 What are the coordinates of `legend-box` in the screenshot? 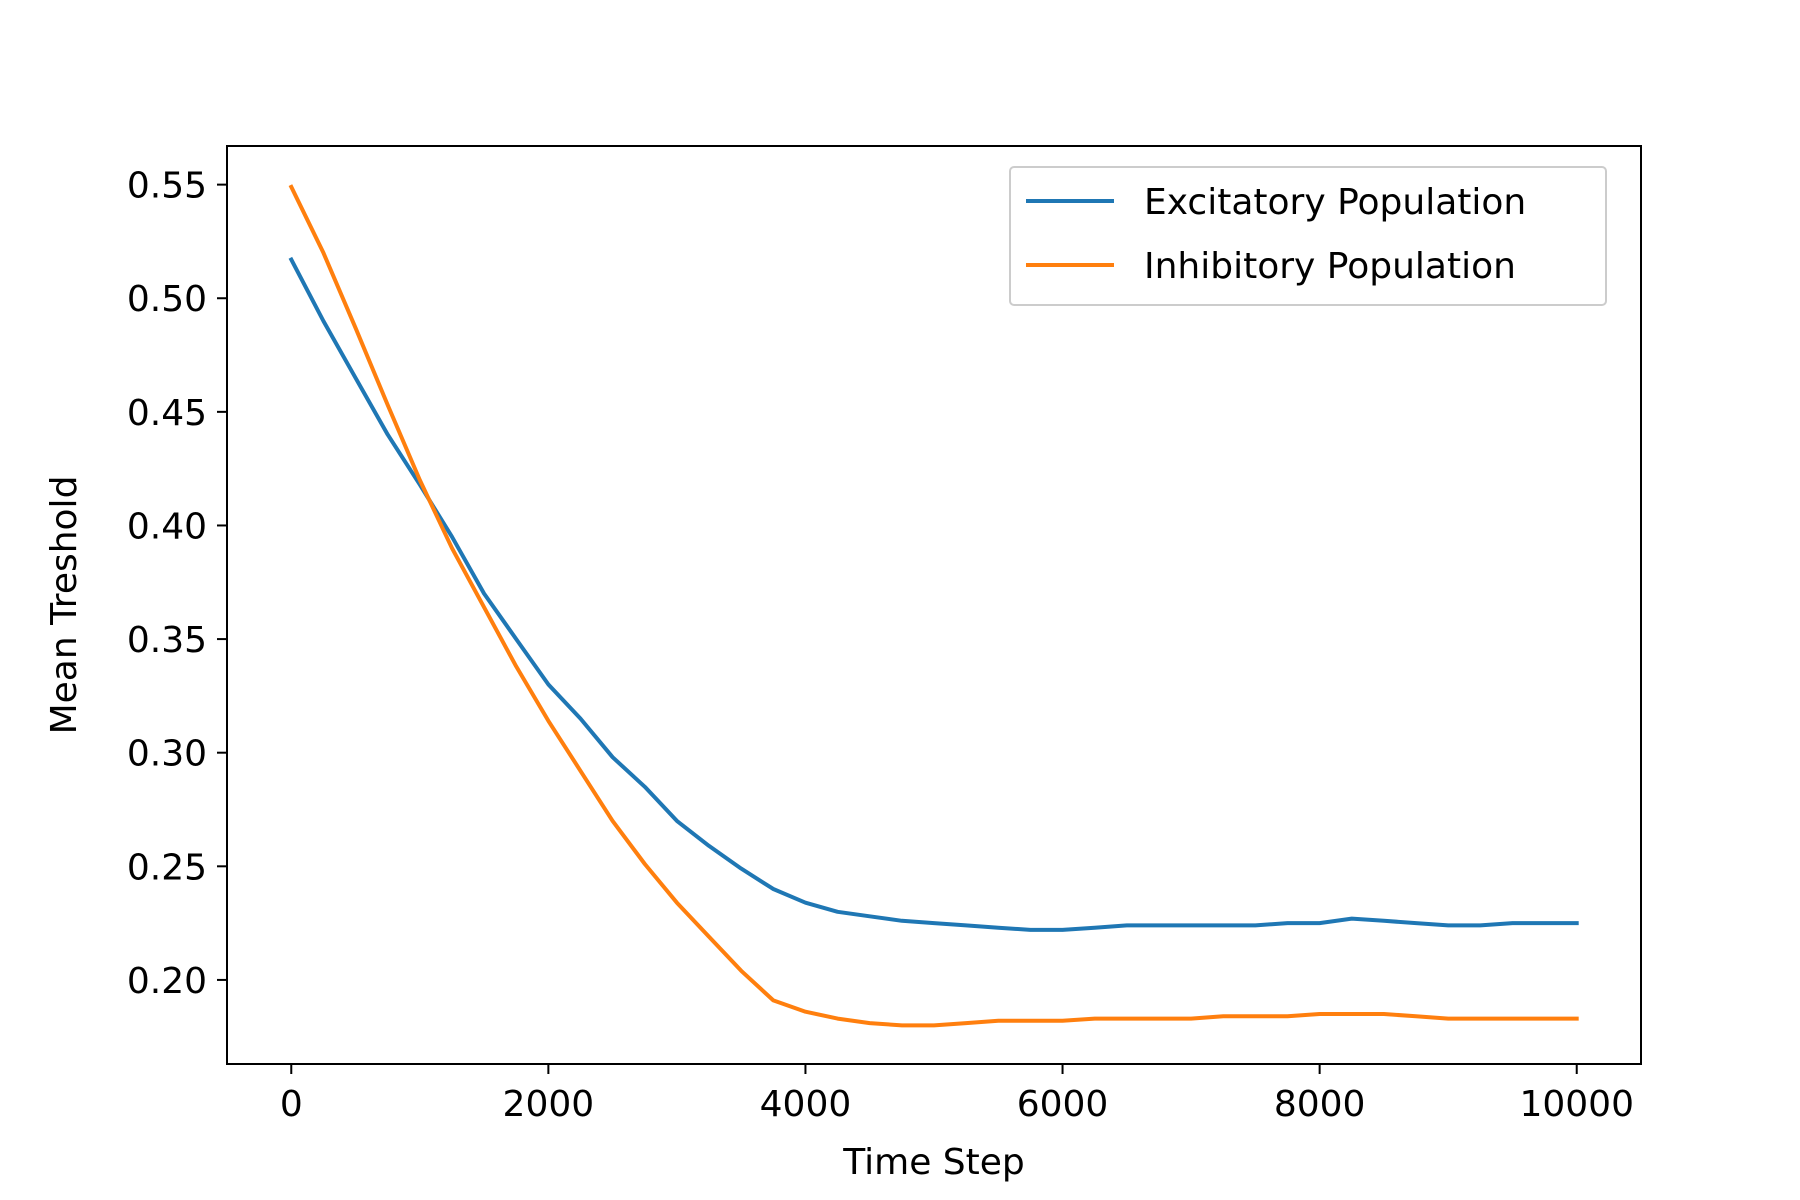 It's located at (1308, 236).